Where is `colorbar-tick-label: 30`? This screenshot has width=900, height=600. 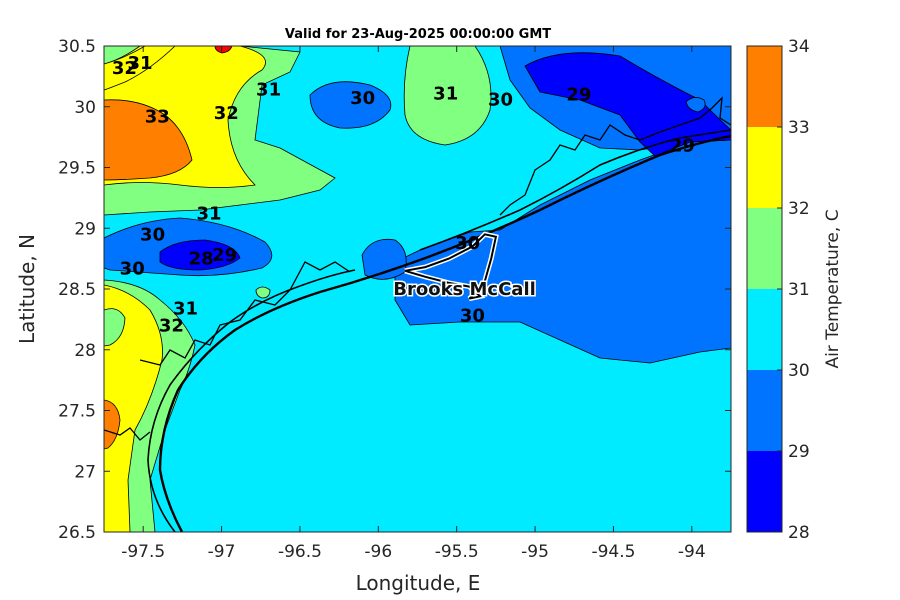 colorbar-tick-label: 30 is located at coordinates (799, 371).